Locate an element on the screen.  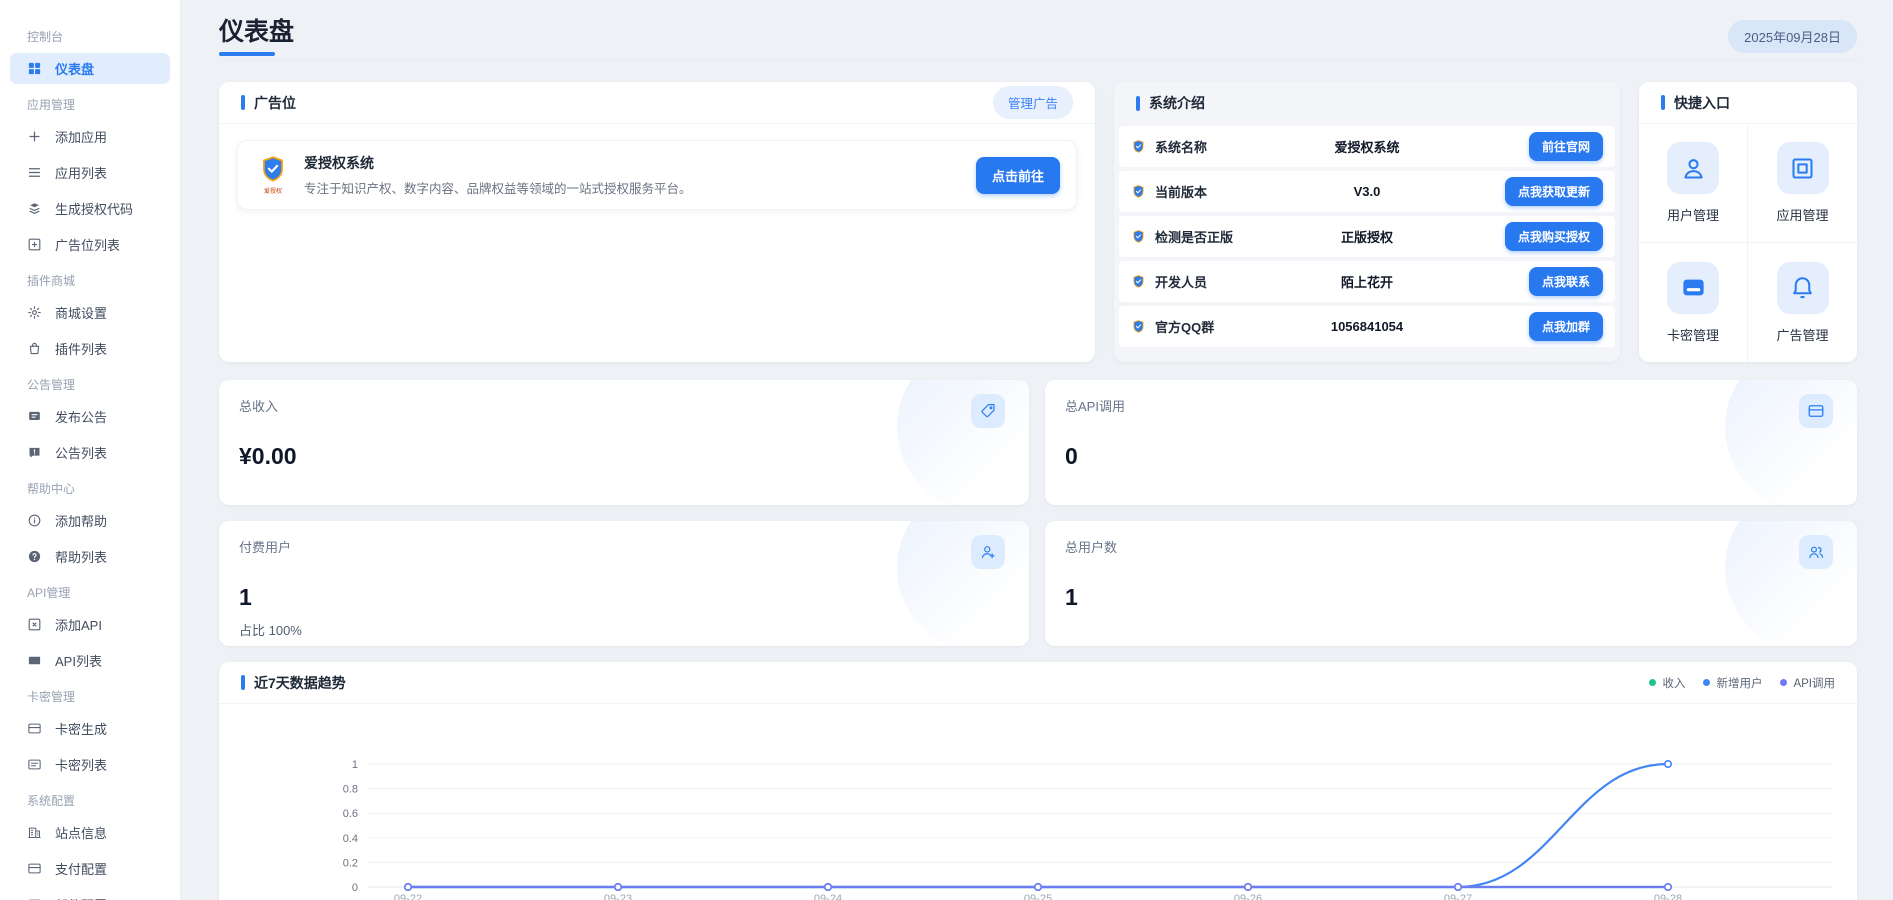
sidebar-item-添加API: 添加API is located at coordinates (90, 624).